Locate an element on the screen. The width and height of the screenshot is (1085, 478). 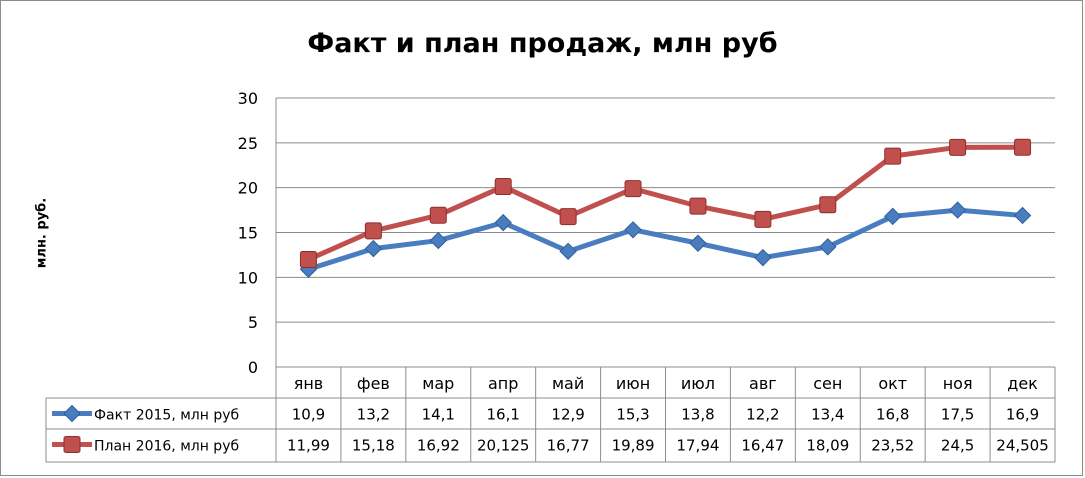
table-cell: 12,9 is located at coordinates (567, 415).